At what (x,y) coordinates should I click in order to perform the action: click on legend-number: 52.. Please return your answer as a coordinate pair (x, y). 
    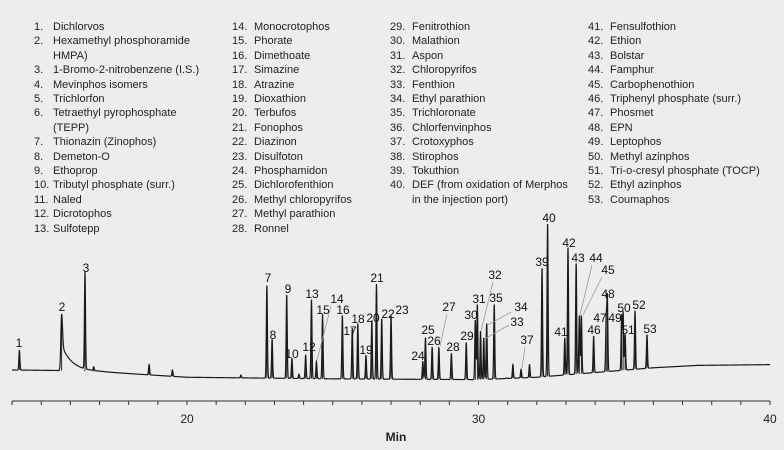
    Looking at the image, I should click on (596, 185).